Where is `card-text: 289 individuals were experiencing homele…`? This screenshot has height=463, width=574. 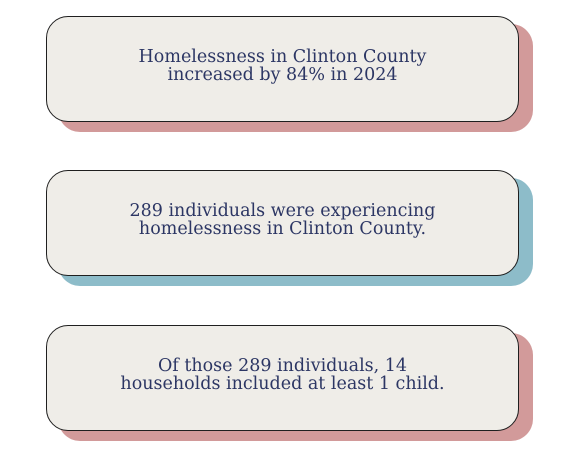
card-text: 289 individuals were experiencing homele… is located at coordinates (282, 220).